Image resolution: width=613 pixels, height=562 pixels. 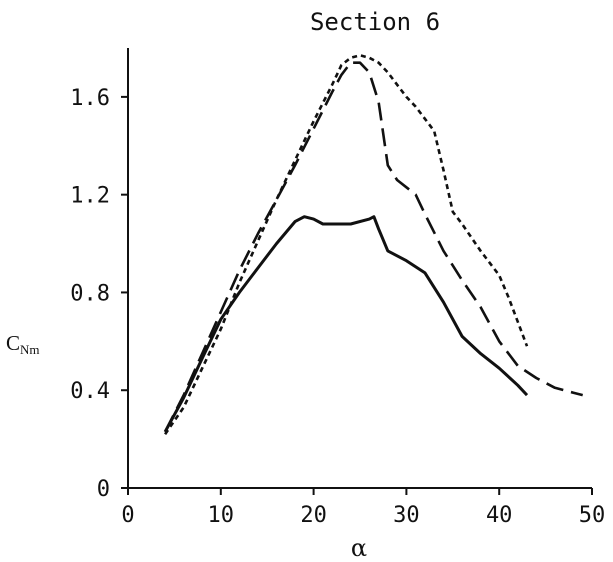 What do you see at coordinates (103, 489) in the screenshot?
I see `y-tick-label: 0` at bounding box center [103, 489].